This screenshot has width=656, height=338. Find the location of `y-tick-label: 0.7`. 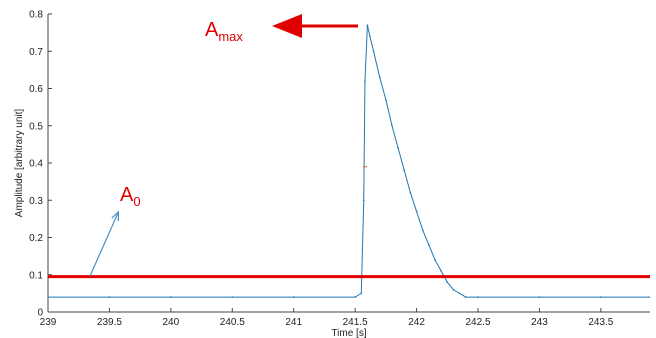

y-tick-label: 0.7 is located at coordinates (36, 52).